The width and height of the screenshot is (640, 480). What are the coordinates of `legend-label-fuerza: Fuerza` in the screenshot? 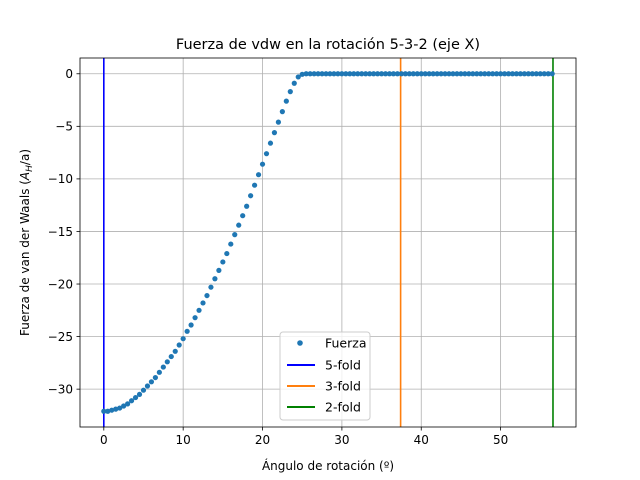 It's located at (345, 343).